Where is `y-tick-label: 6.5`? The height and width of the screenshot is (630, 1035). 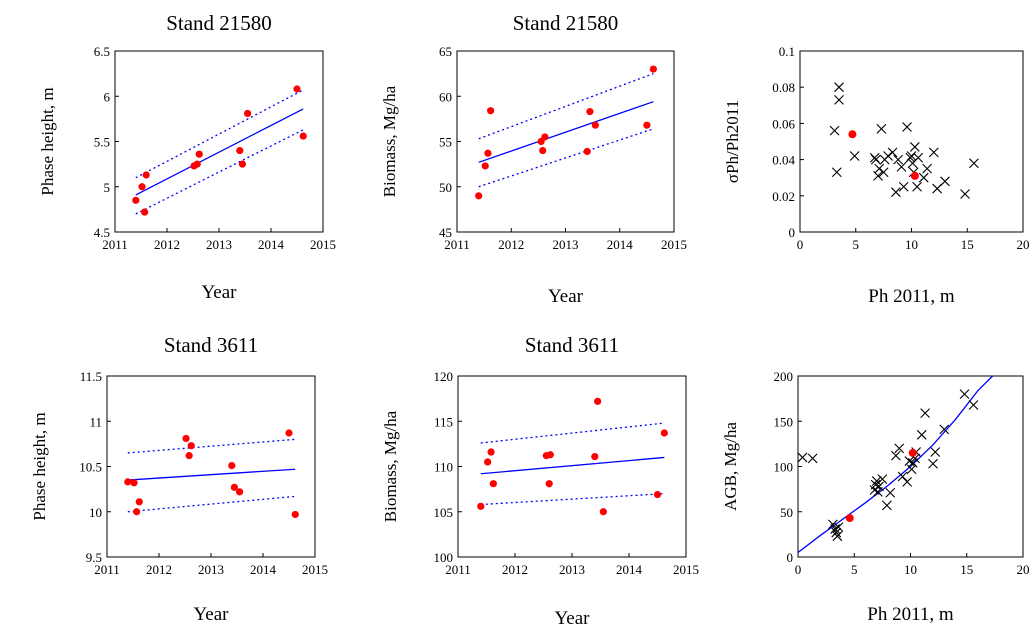 y-tick-label: 6.5 is located at coordinates (102, 51).